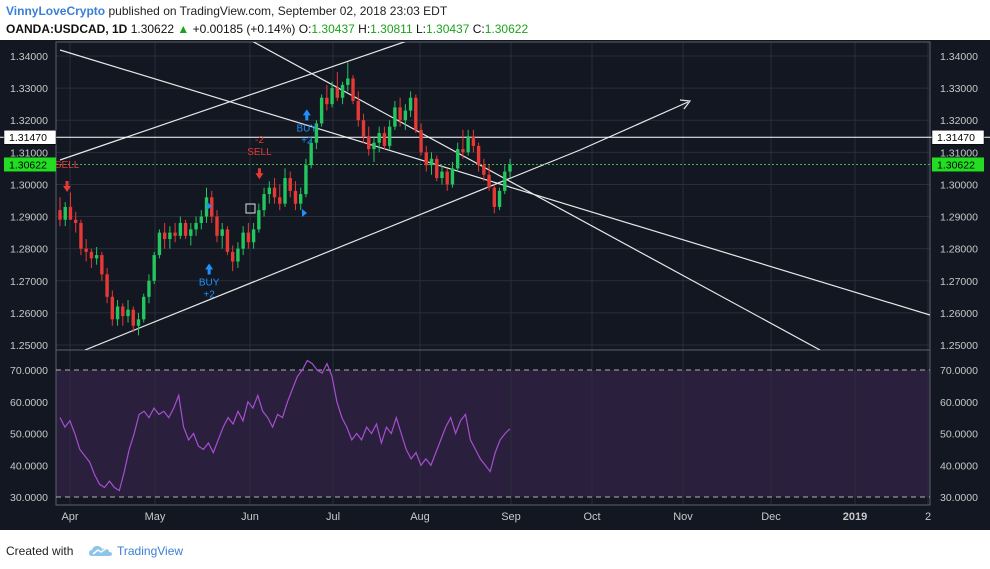  I want to click on time-tick: May, so click(155, 517).